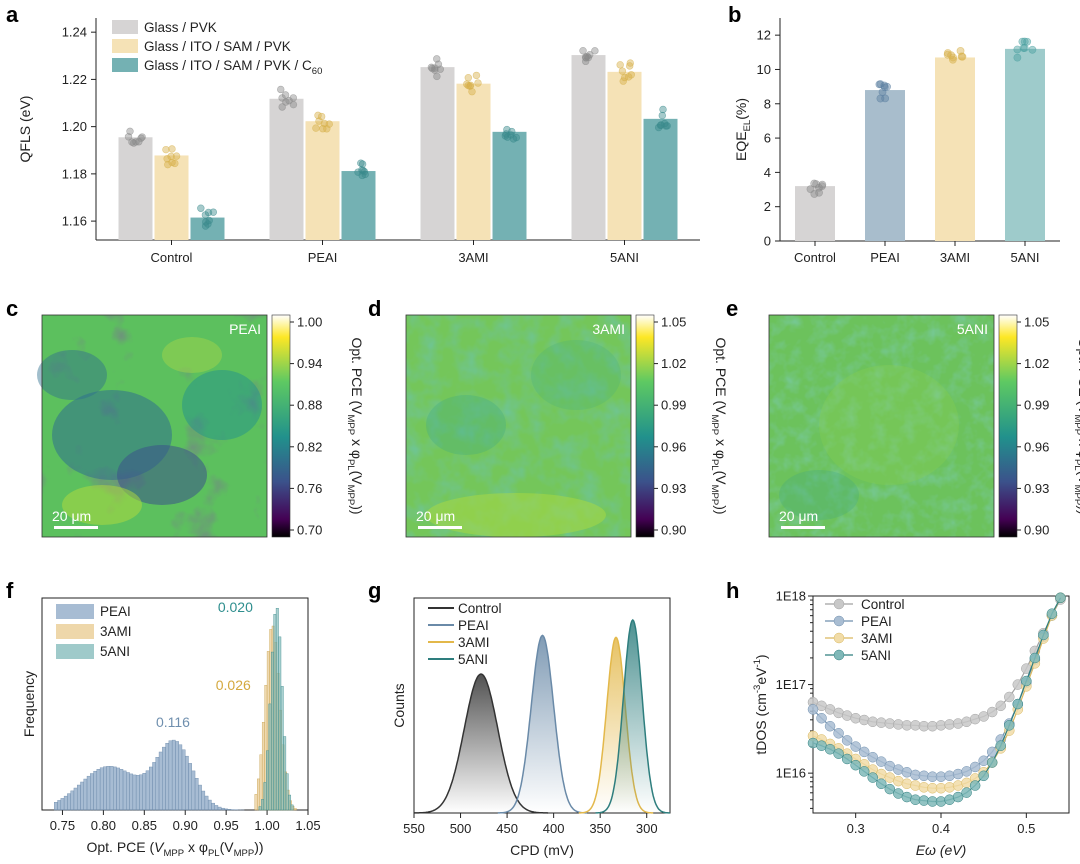  What do you see at coordinates (307, 825) in the screenshot?
I see `x-tick-label: 1.05` at bounding box center [307, 825].